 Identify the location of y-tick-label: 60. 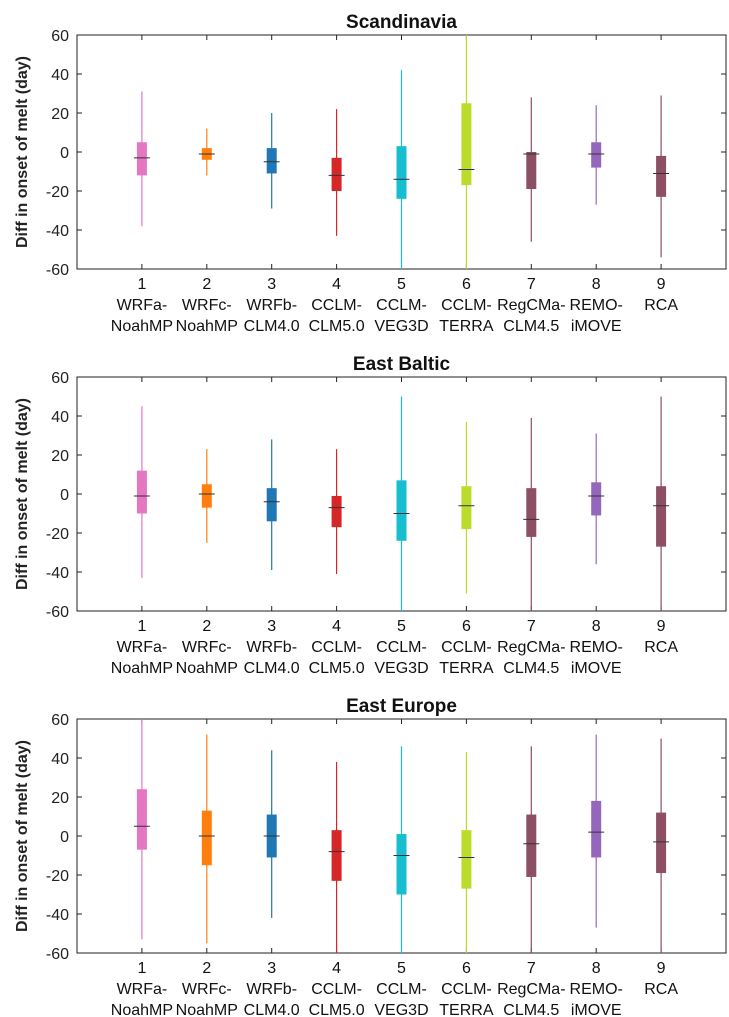
(60, 378).